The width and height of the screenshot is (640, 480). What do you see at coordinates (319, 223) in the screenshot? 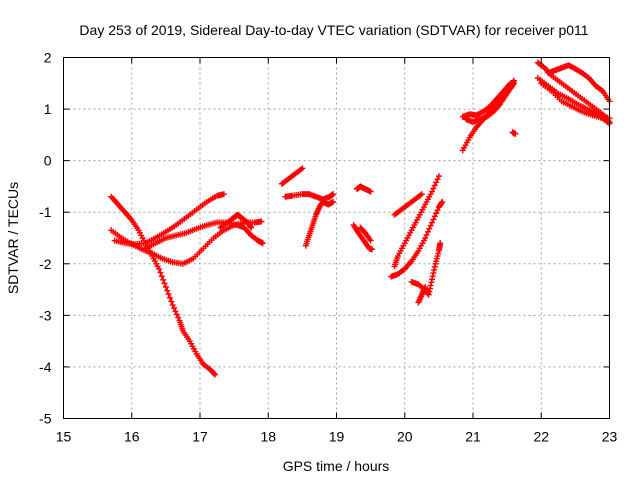
I see `series-pass-h` at bounding box center [319, 223].